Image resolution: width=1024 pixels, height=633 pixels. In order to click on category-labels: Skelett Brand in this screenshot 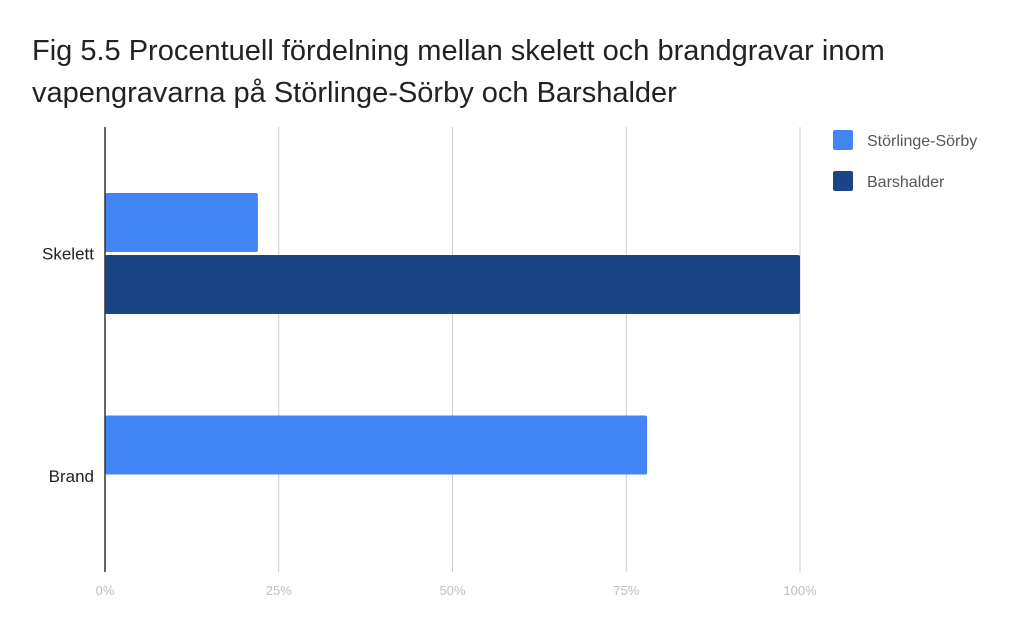, I will do `click(68, 366)`.